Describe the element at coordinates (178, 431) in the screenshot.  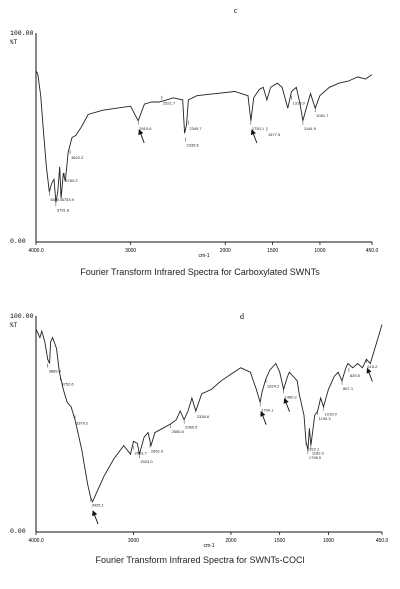
I see `peak-label: 2550.8` at that location.